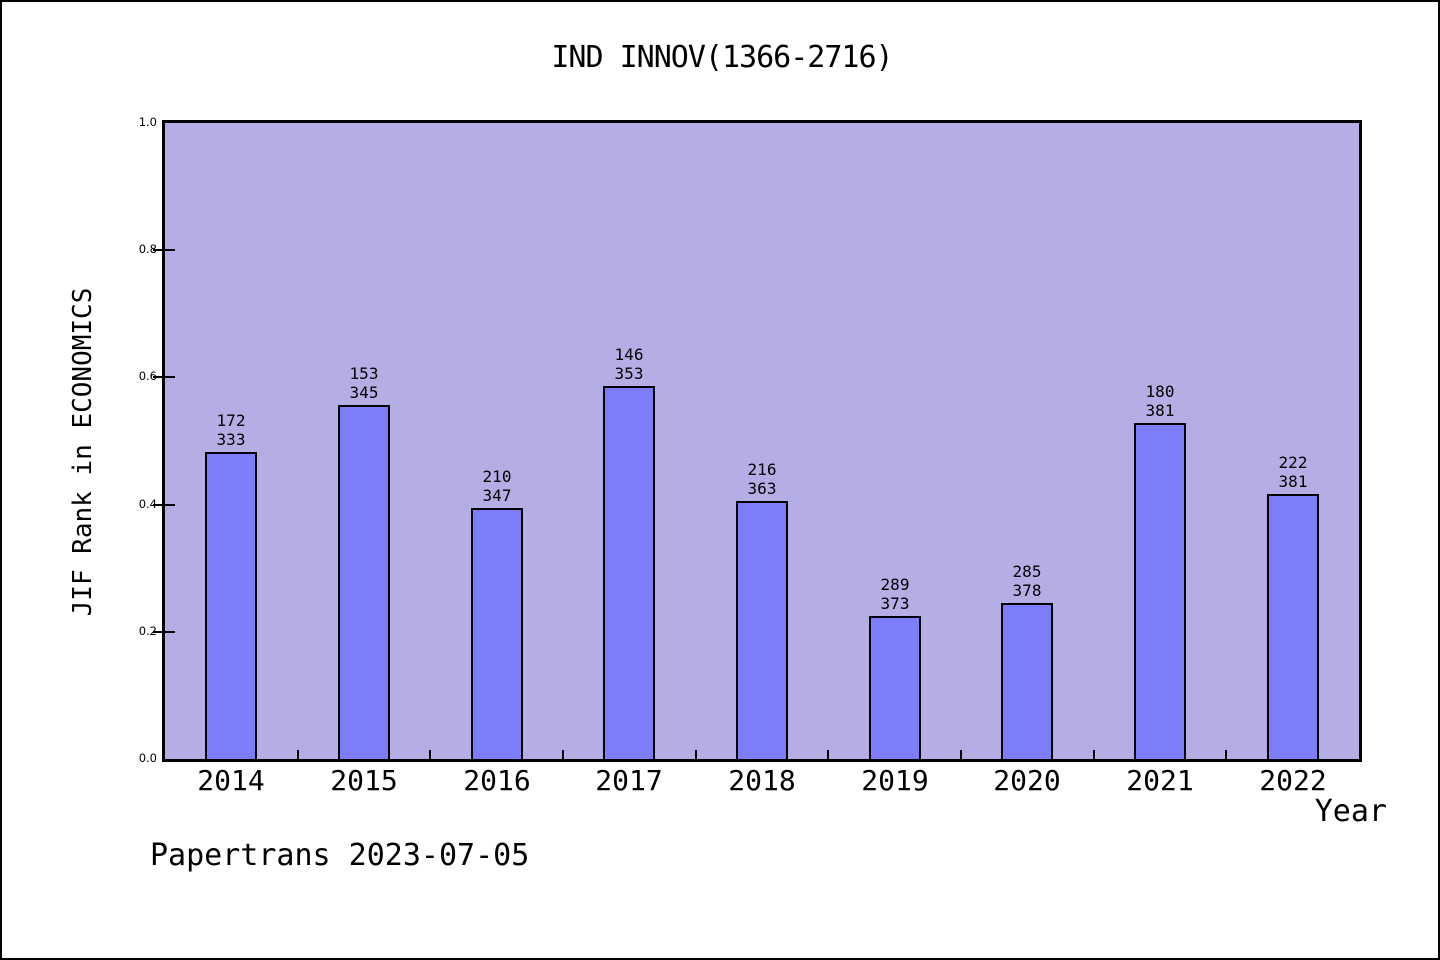  Describe the element at coordinates (895, 594) in the screenshot. I see `bar-value-label-2019: 289 373` at that location.